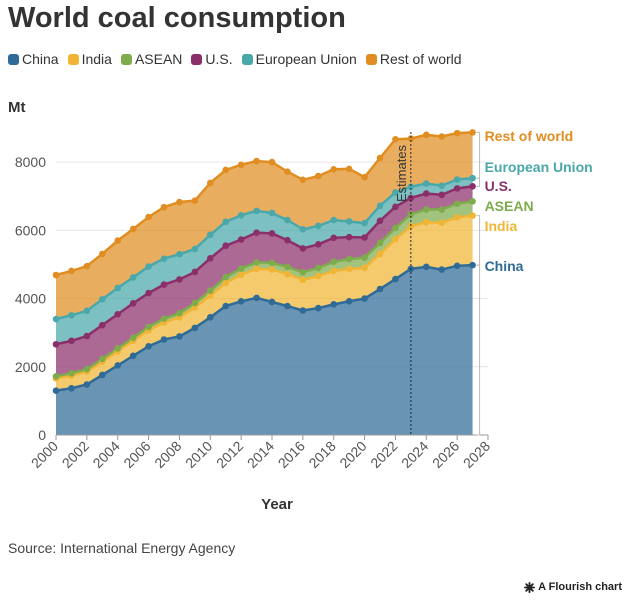 This screenshot has height=603, width=630. Describe the element at coordinates (241, 165) in the screenshot. I see `point-rest-of-world-2012` at that location.